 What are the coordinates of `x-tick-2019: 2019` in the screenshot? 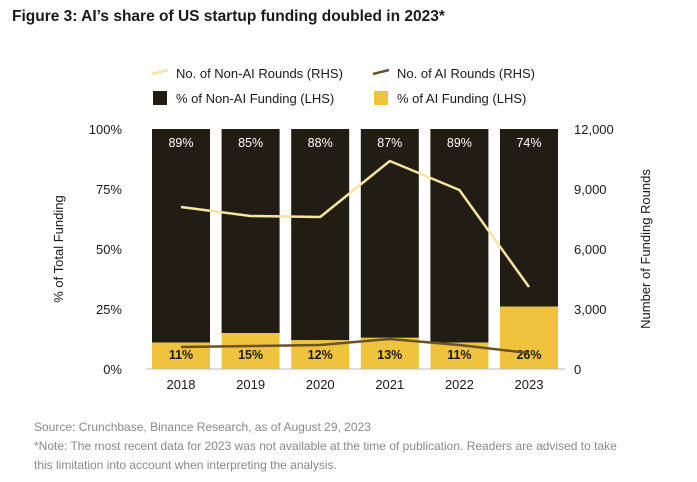 It's located at (250, 384).